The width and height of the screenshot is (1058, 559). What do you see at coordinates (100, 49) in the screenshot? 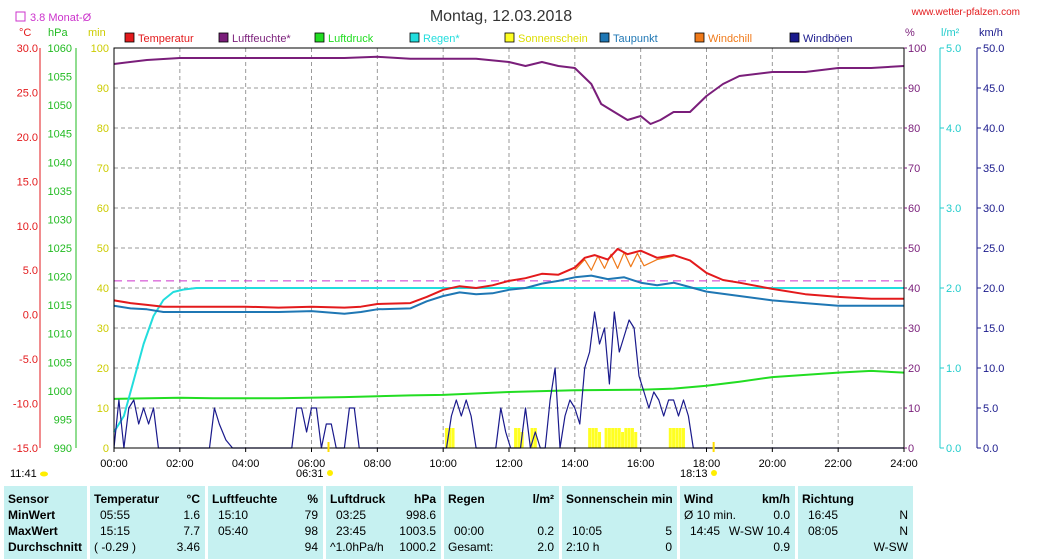
I see `y-tick-sunshine: 100` at bounding box center [100, 49].